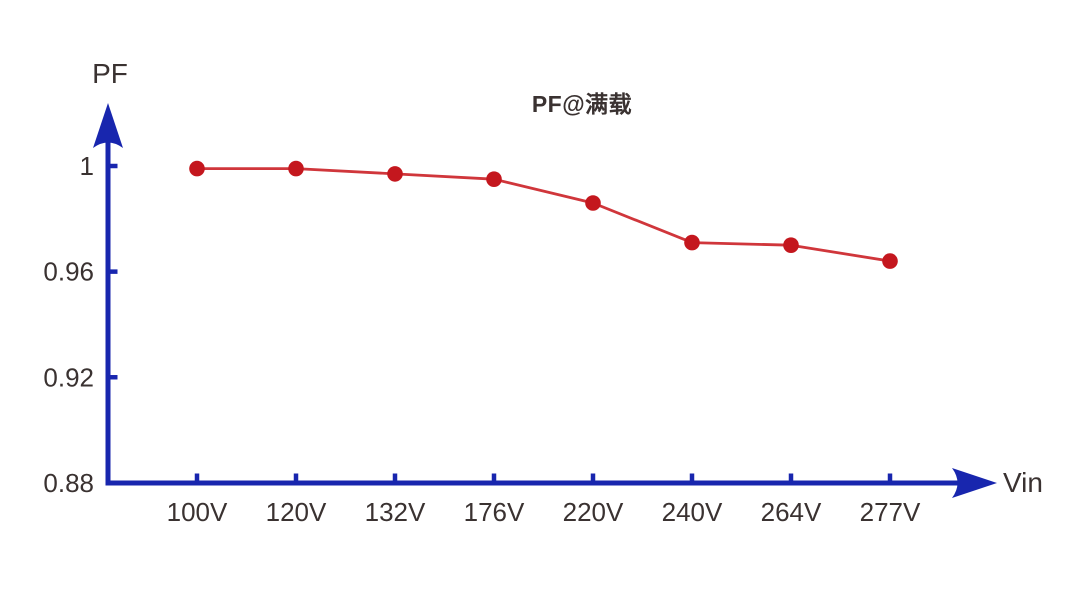 This screenshot has height=590, width=1080. I want to click on x-tick-label: 277V, so click(890, 512).